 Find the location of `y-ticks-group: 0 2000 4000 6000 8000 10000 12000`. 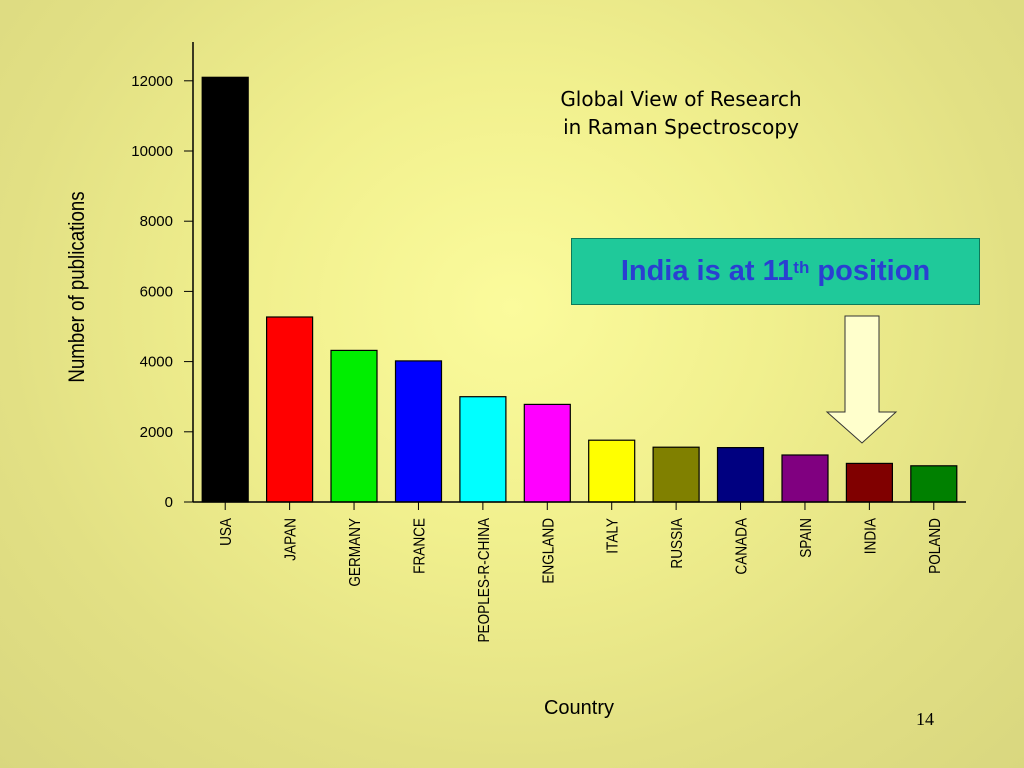

y-ticks-group: 0 2000 4000 6000 8000 10000 12000 is located at coordinates (162, 292).